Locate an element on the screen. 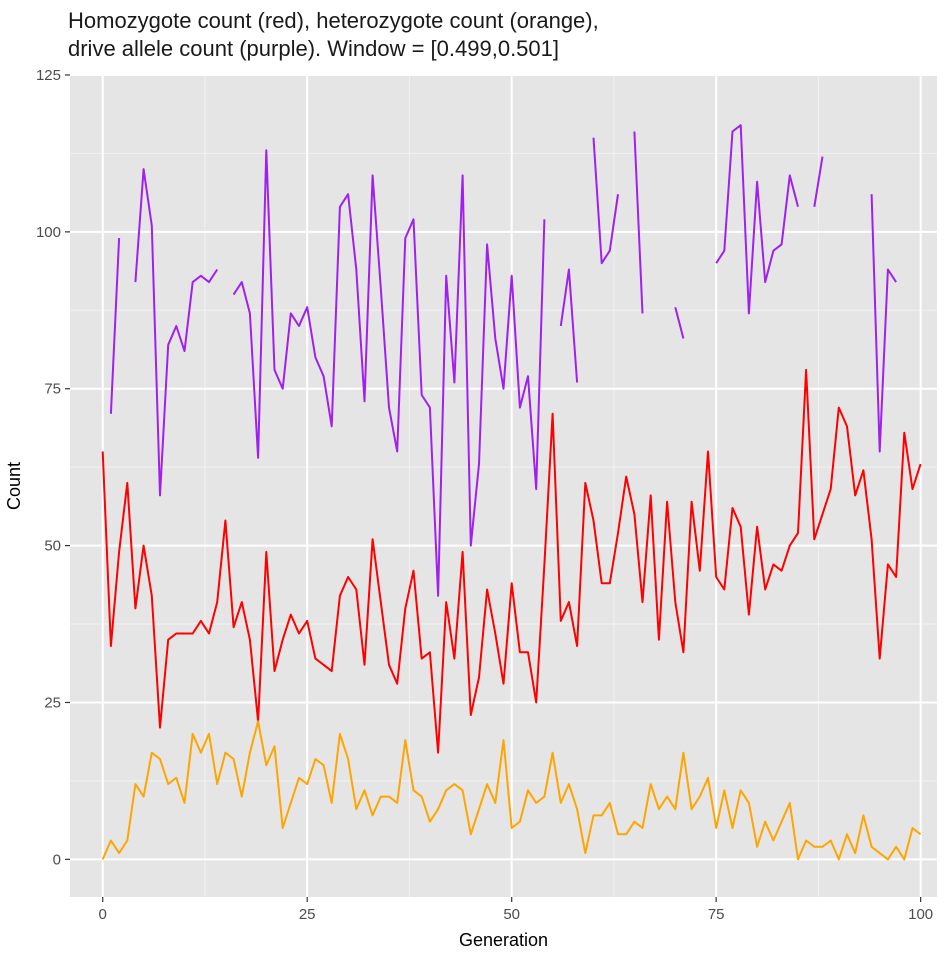 The width and height of the screenshot is (946, 954). y-tick-label: 125 is located at coordinates (48, 75).